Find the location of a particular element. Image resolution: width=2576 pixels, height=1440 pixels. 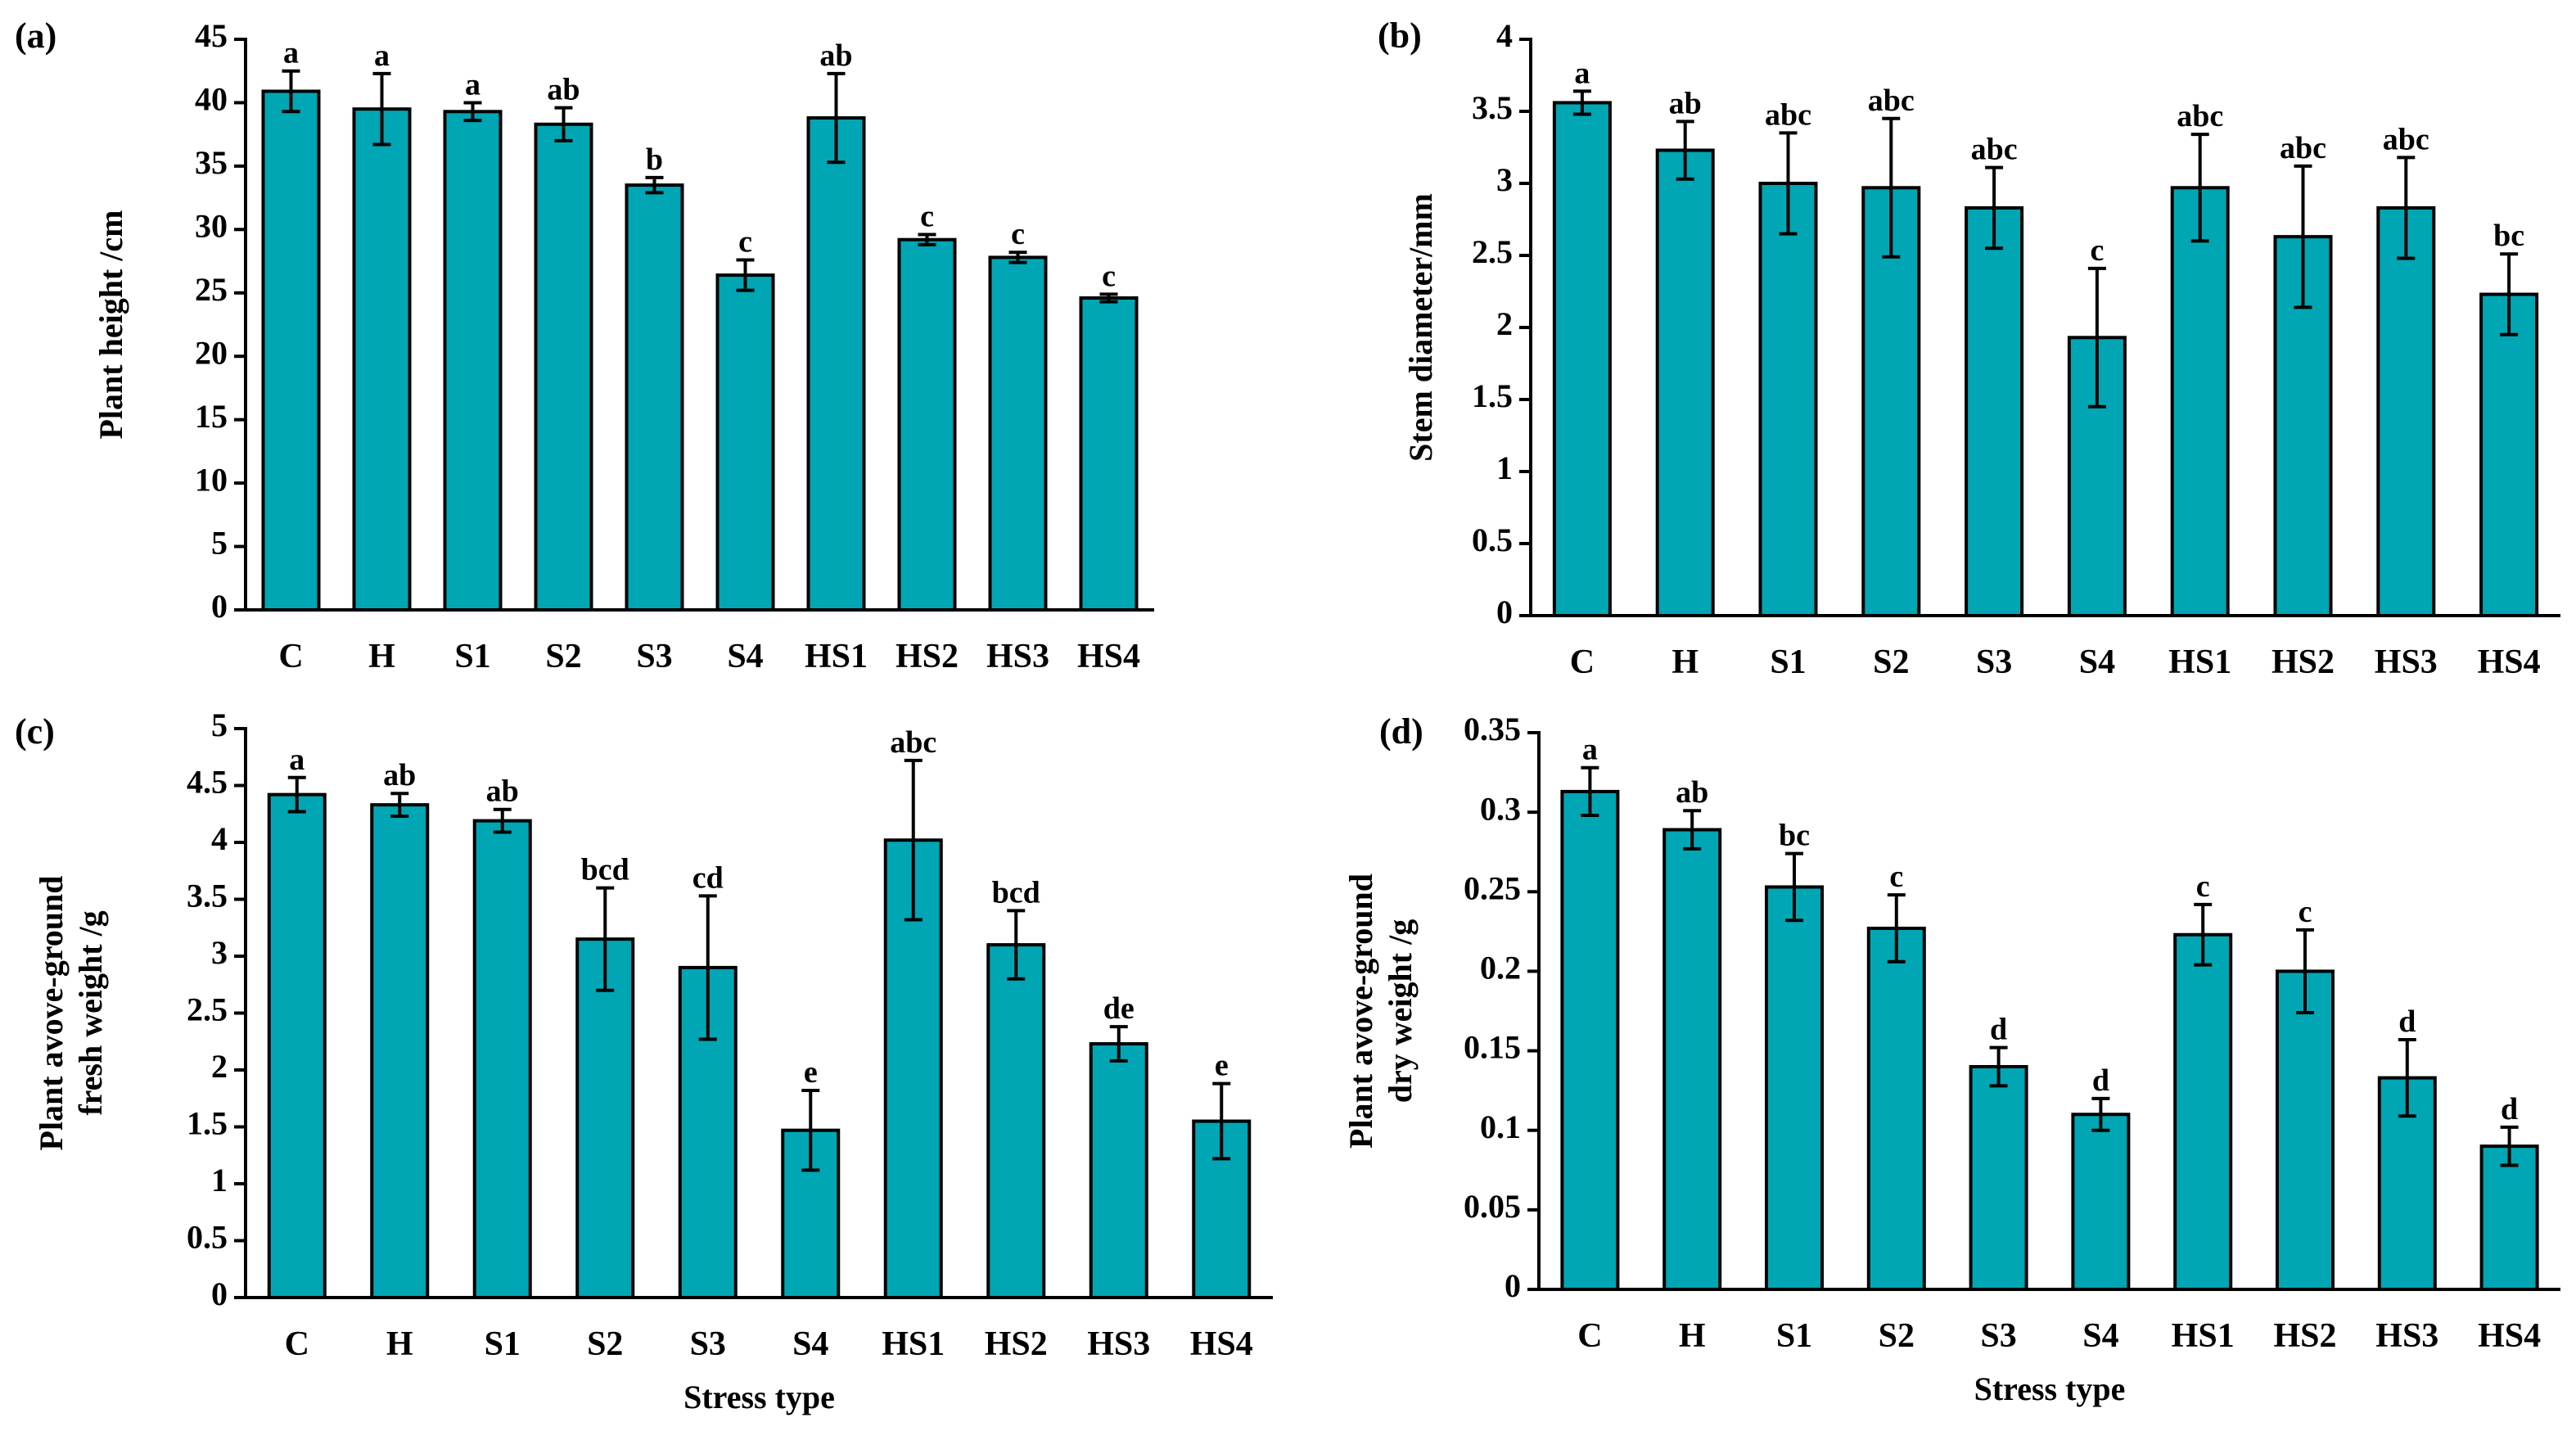

y-tick-label: 0.25 is located at coordinates (1492, 888).